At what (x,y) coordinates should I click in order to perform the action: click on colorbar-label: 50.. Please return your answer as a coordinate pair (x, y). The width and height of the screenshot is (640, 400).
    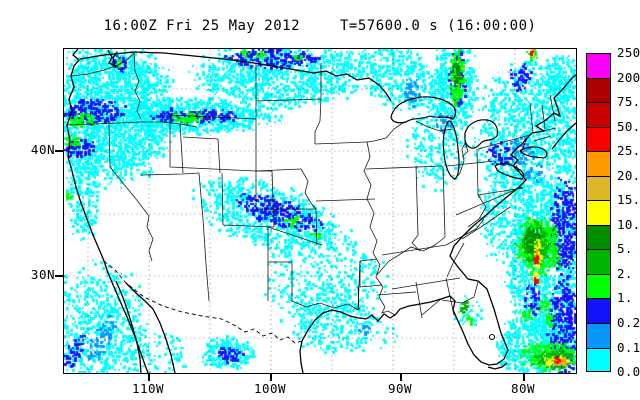
    Looking at the image, I should click on (628, 126).